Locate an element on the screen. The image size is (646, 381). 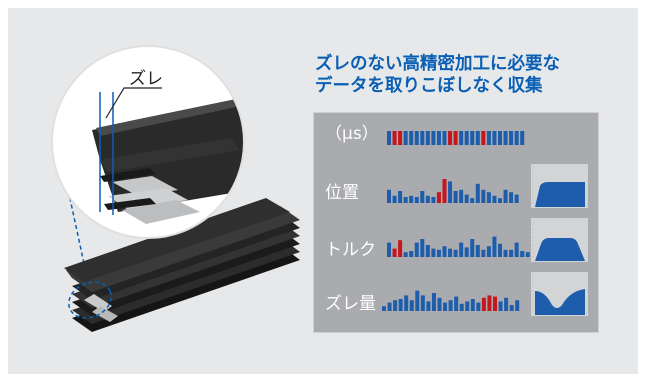
headline-line-2: データを取りこぼしなく収集 is located at coordinates (429, 86).